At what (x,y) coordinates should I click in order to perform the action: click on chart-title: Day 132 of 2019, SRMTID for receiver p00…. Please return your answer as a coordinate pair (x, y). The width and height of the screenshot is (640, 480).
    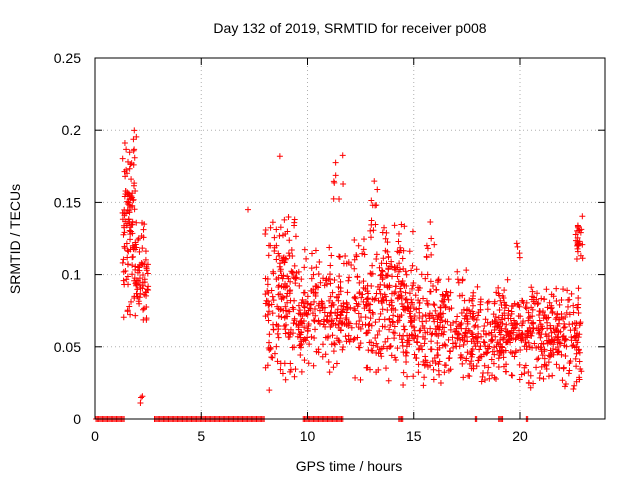
    Looking at the image, I should click on (349, 28).